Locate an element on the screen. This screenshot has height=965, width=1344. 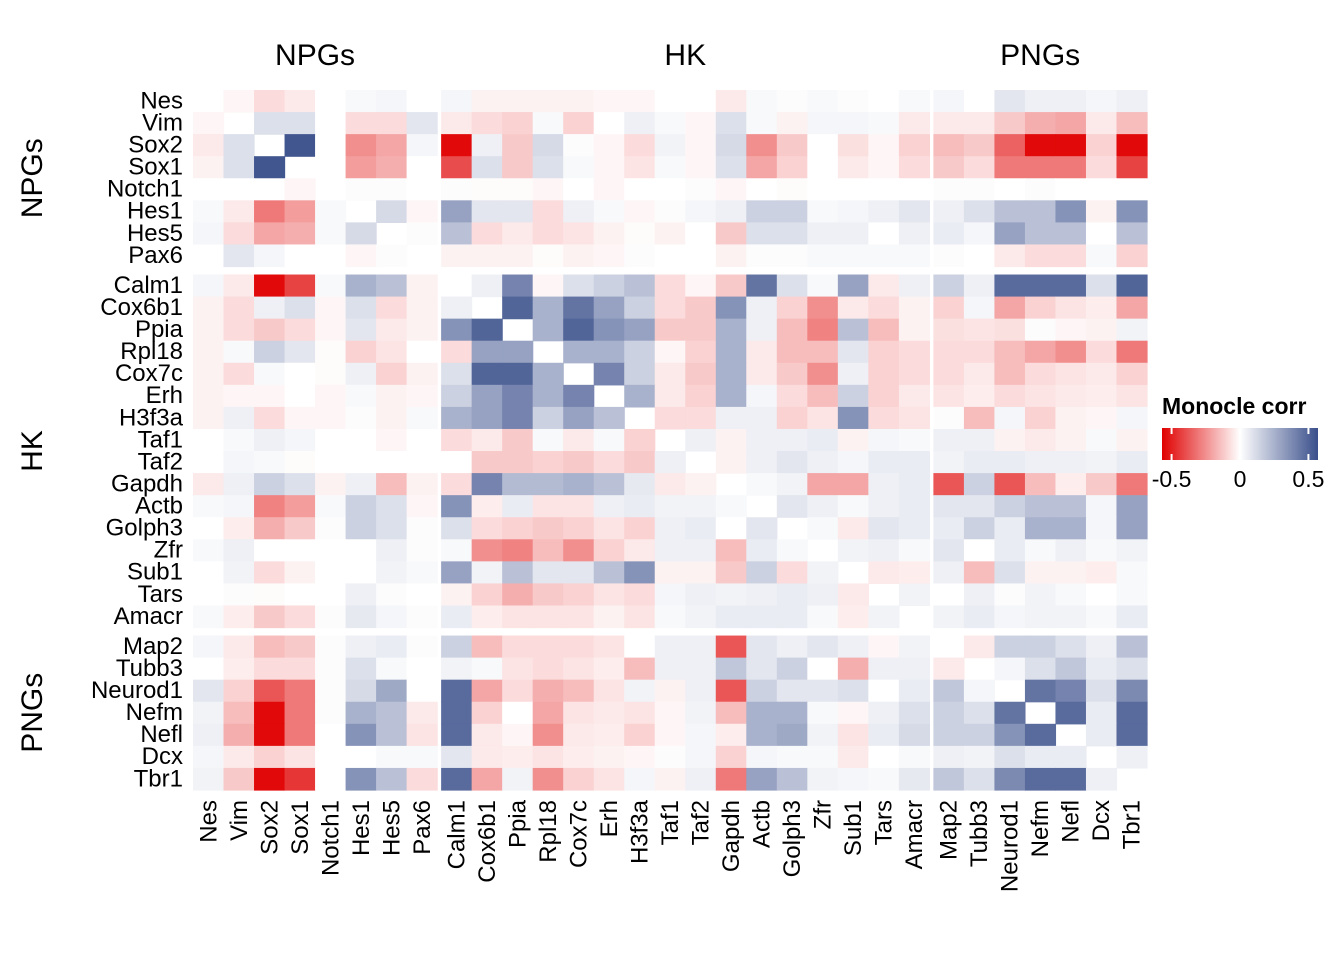
column-group-title: PNGs is located at coordinates (1040, 55).